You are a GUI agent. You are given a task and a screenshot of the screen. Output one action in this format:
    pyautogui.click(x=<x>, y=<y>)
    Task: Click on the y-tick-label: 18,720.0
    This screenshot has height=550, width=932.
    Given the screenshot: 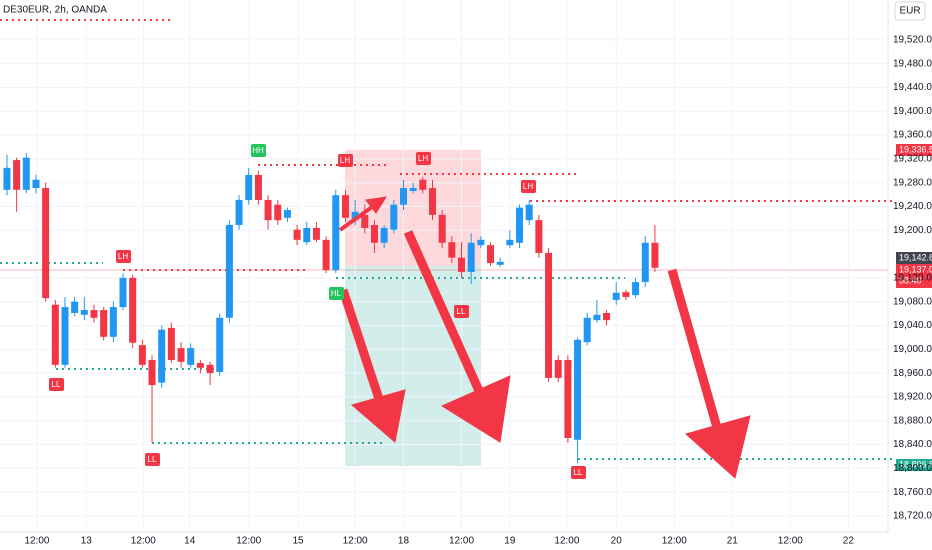 What is the action you would take?
    pyautogui.click(x=912, y=516)
    